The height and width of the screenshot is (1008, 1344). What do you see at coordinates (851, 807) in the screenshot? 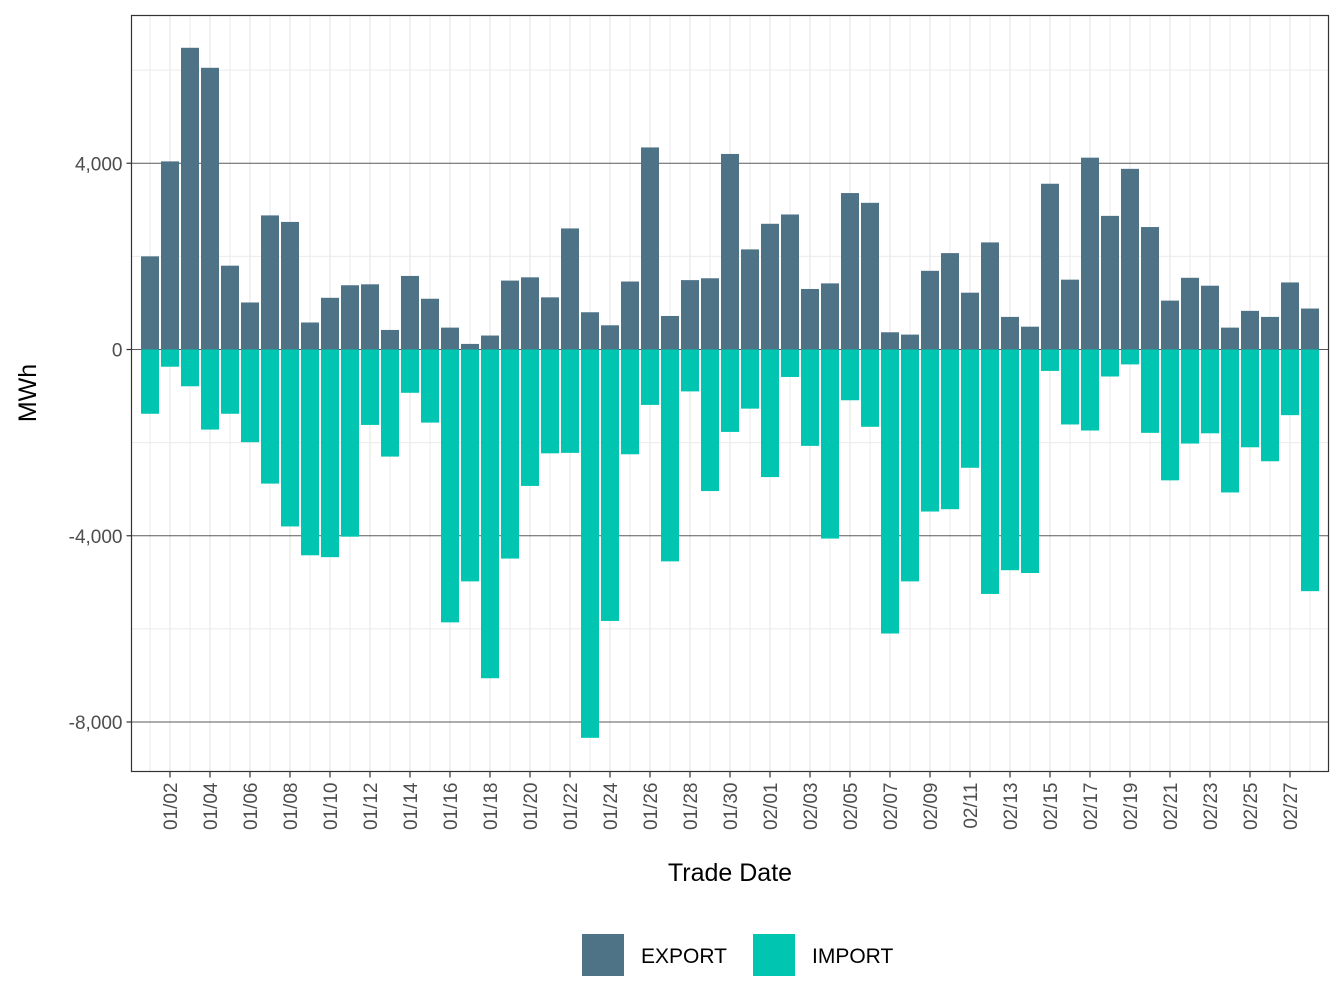
I see `x-tick-label: 02/05` at bounding box center [851, 807].